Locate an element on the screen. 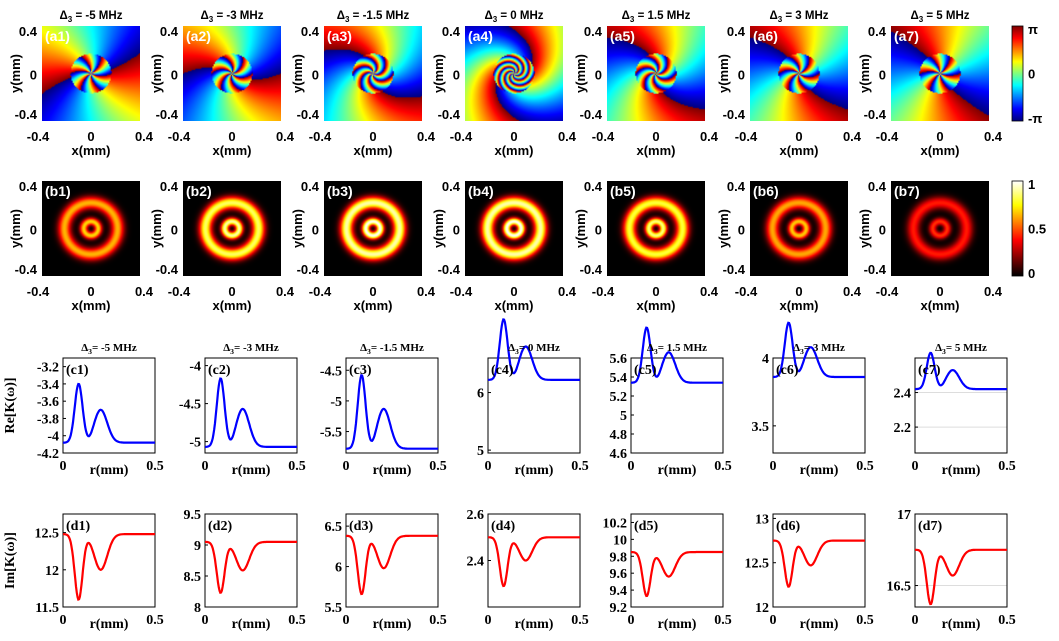 Image resolution: width=1059 pixels, height=641 pixels. panel-b5: (b5) 0.4 0 -0.4 y(mm) -0.4 0 0.4 x(mm) is located at coordinates (646, 246).